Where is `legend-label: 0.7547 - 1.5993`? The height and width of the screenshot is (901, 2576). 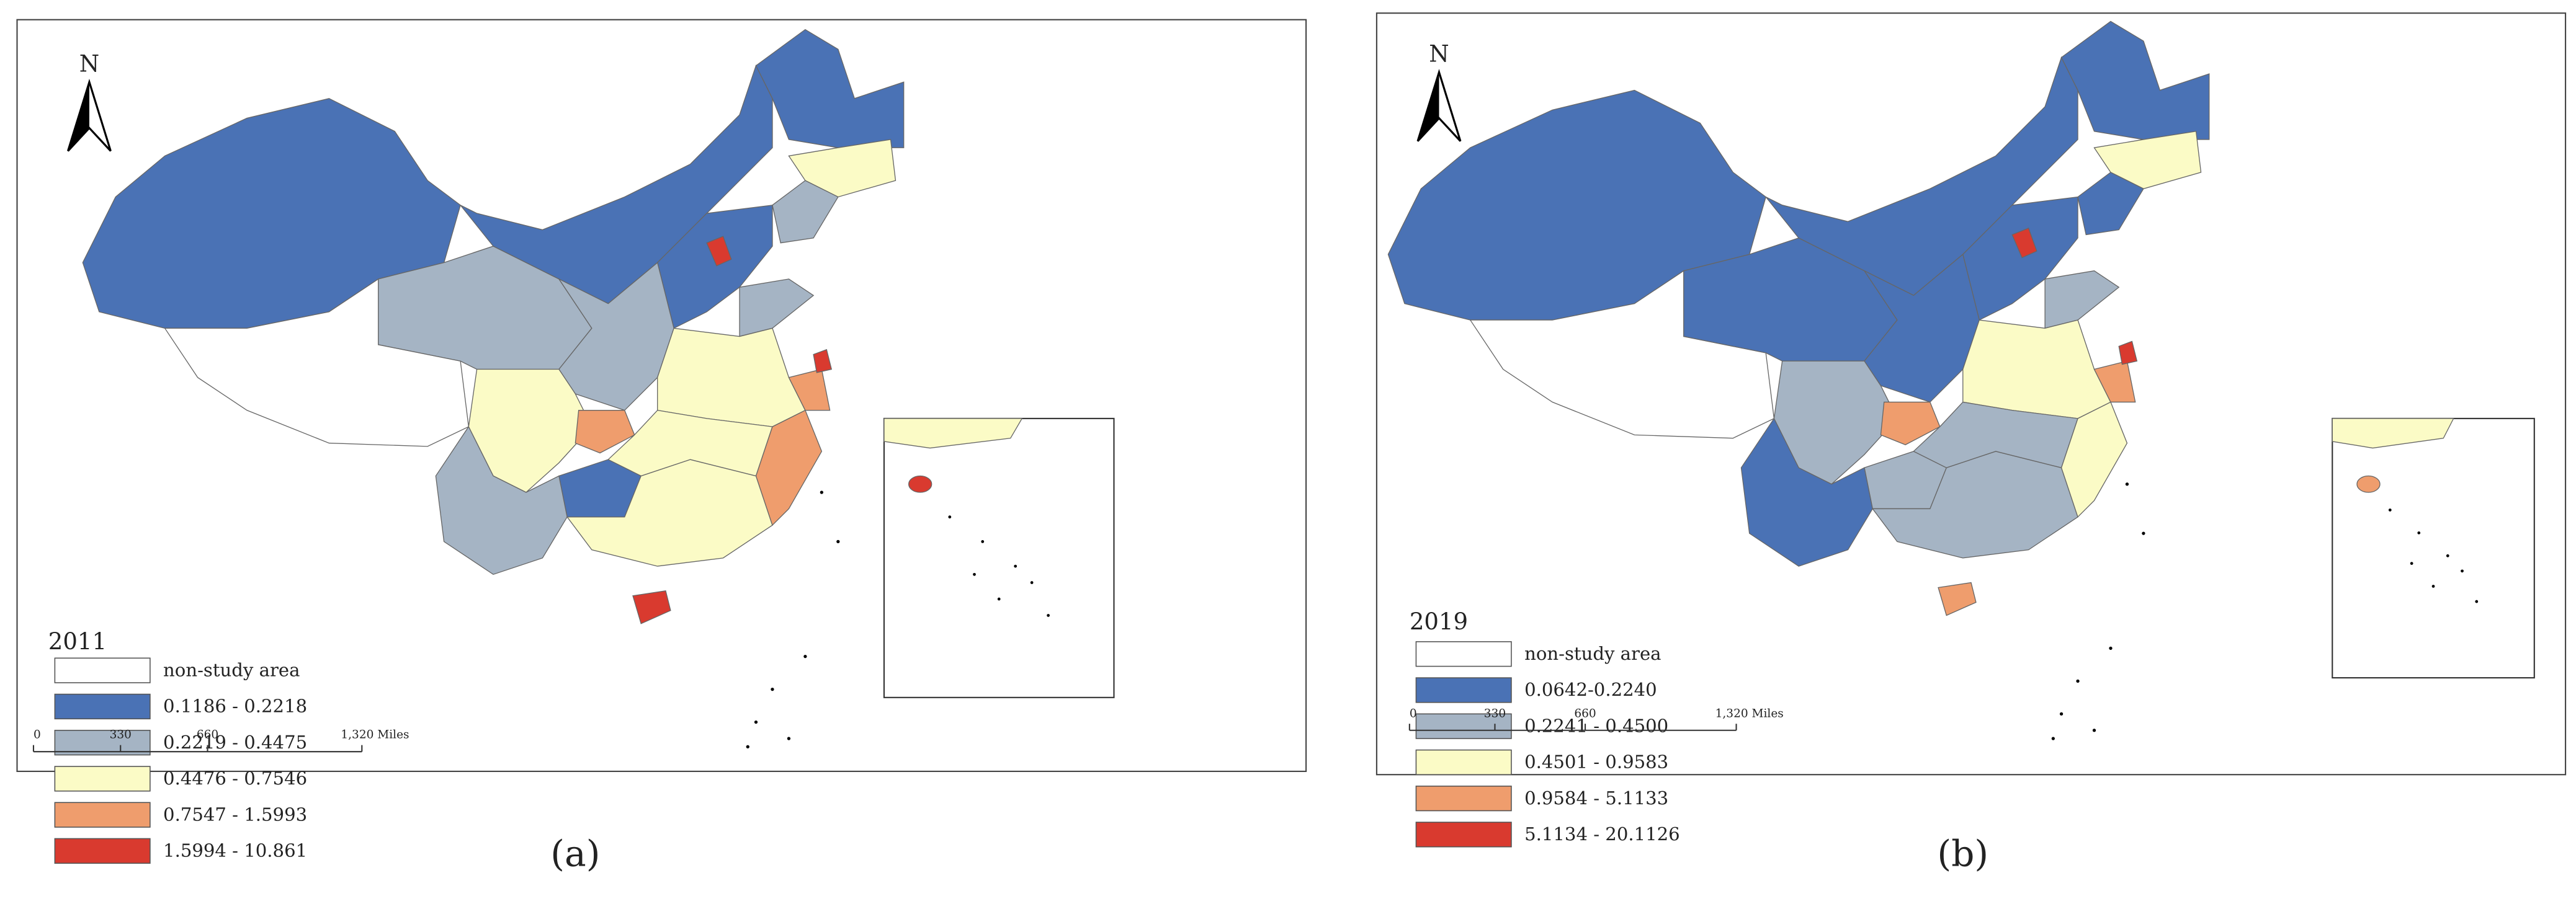
legend-label: 0.7547 - 1.5993 is located at coordinates (235, 814).